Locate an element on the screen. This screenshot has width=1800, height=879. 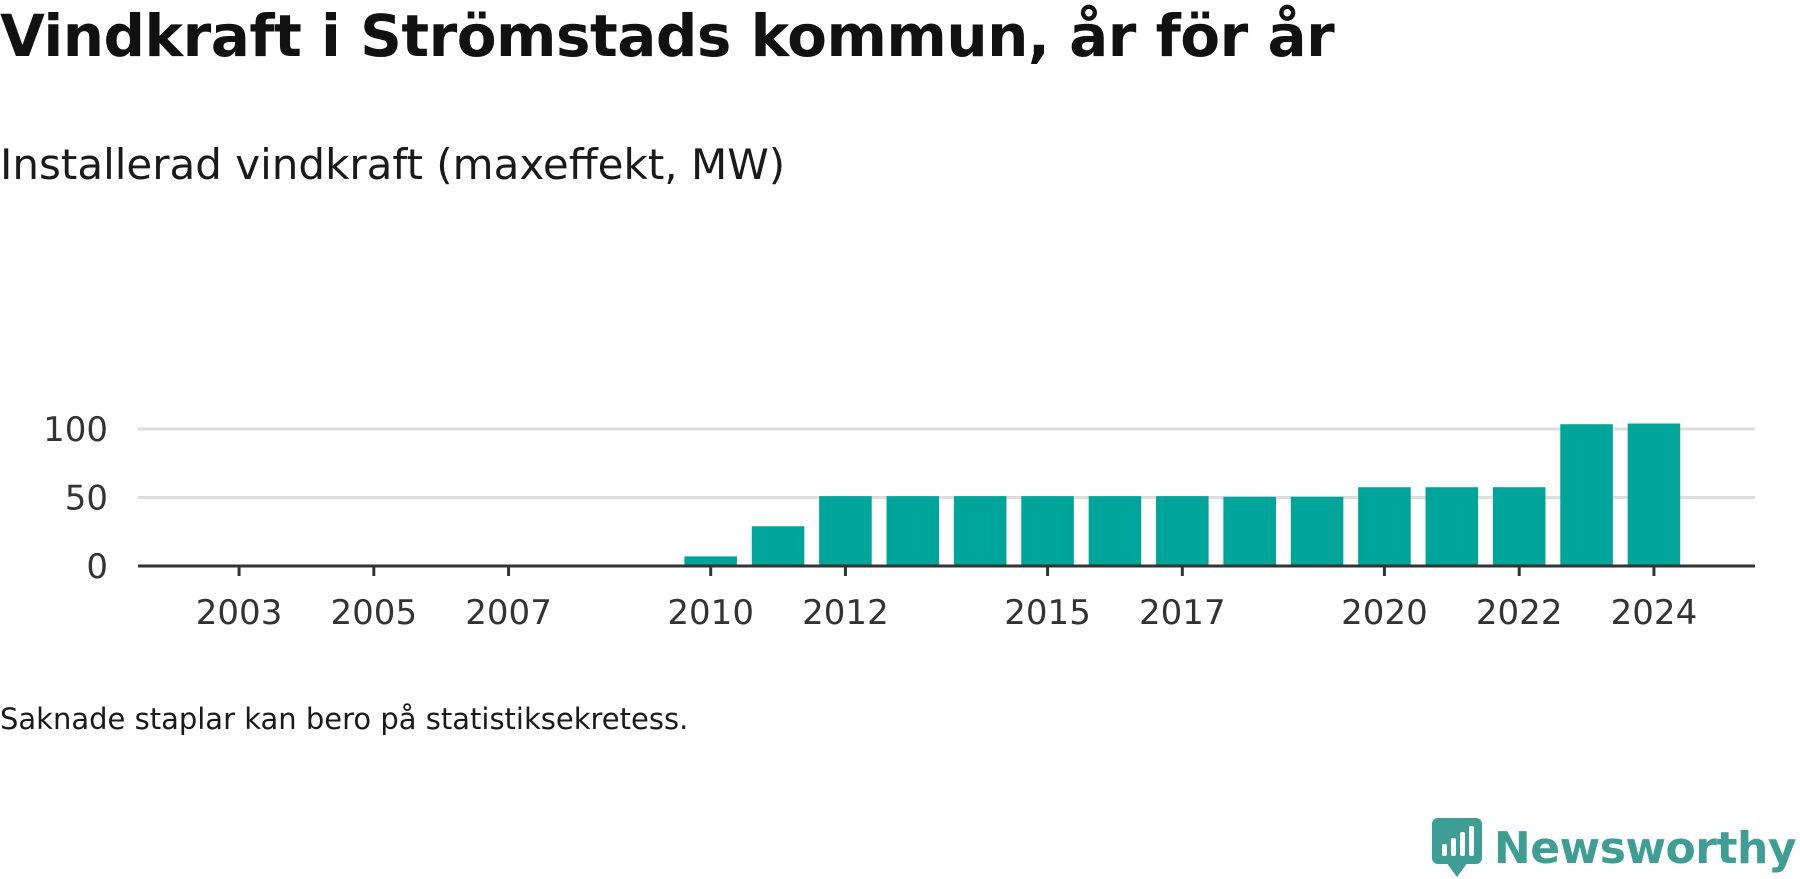
y-tick-label: 100 is located at coordinates (75, 430).